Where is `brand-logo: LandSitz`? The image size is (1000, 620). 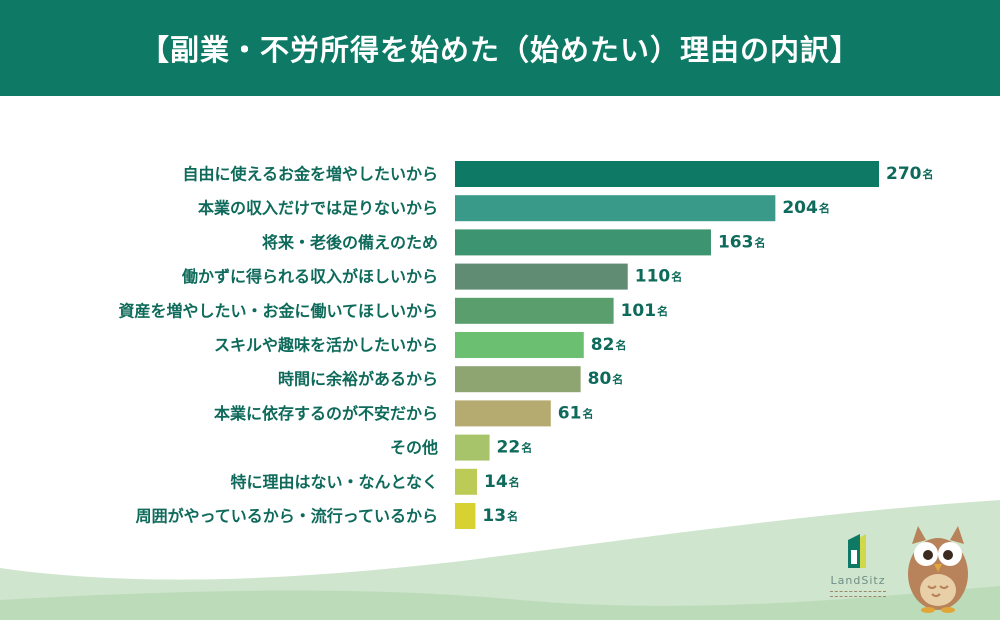 brand-logo: LandSitz is located at coordinates (858, 568).